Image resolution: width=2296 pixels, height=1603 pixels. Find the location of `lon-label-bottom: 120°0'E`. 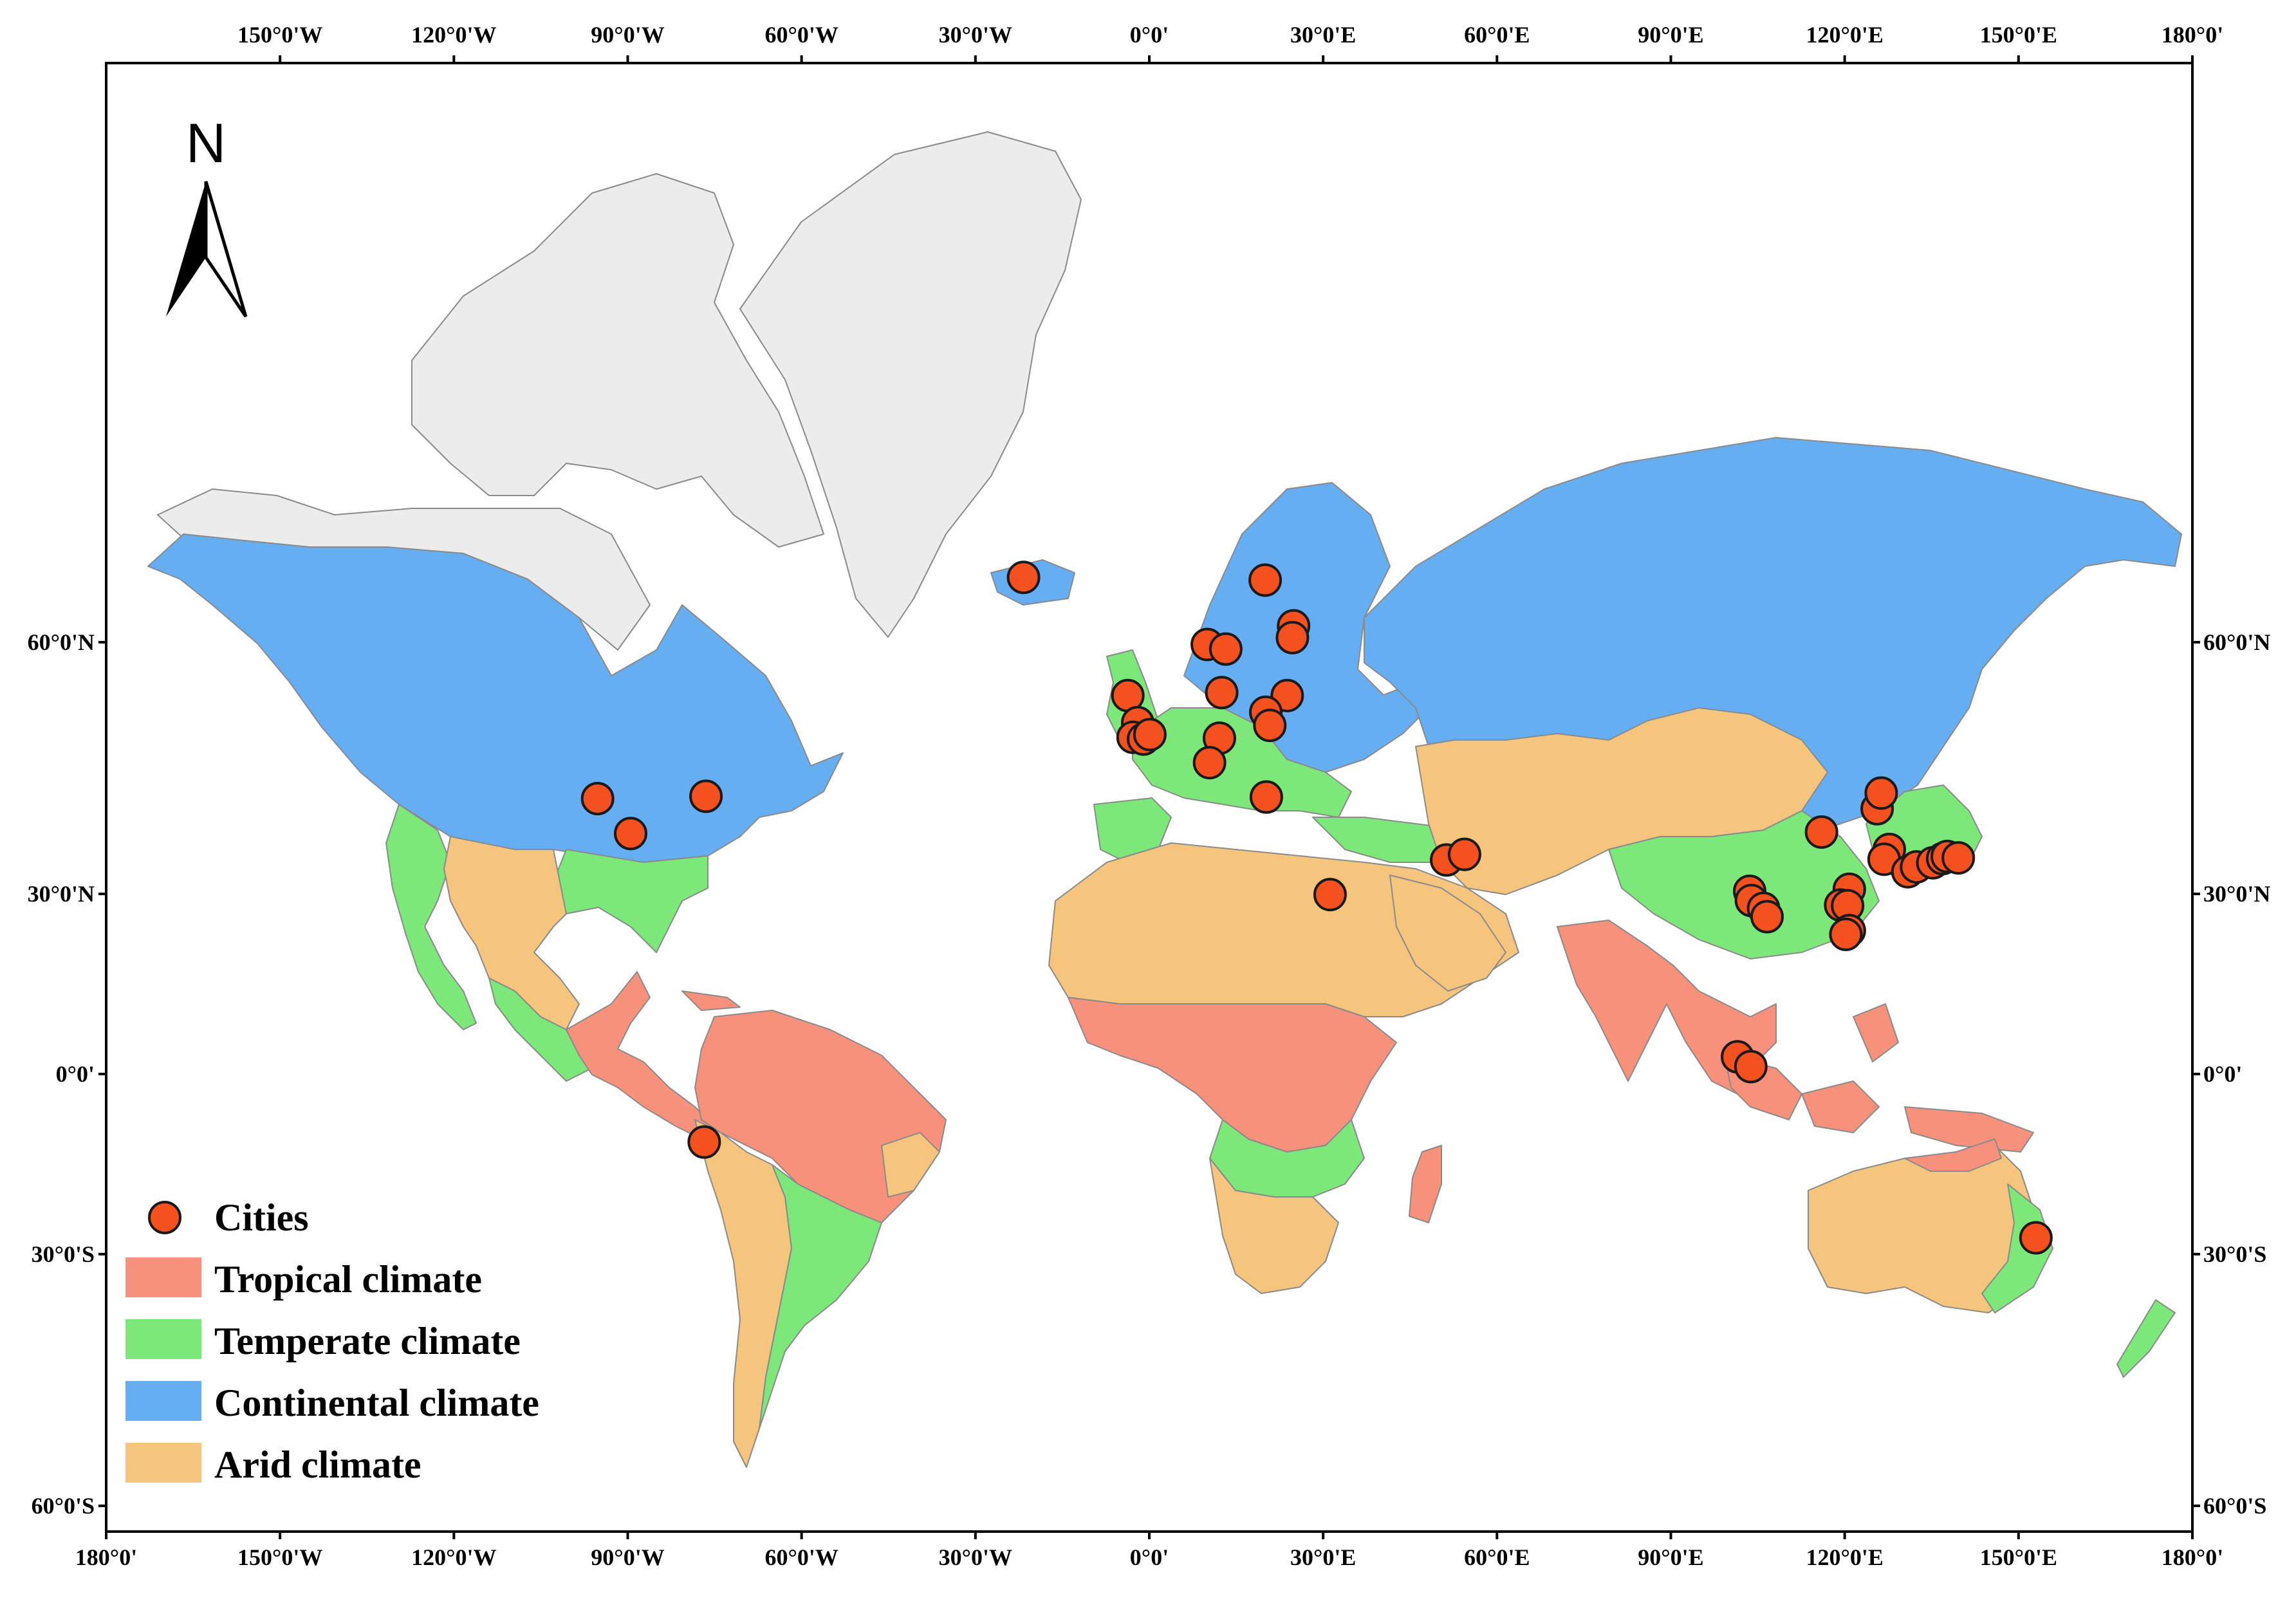

lon-label-bottom: 120°0'E is located at coordinates (1844, 1557).